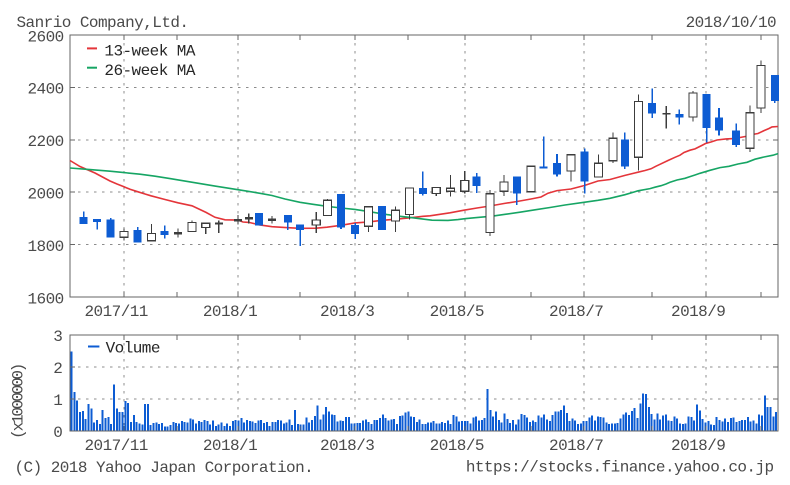 This screenshot has width=790, height=485. Describe the element at coordinates (620, 468) in the screenshot. I see `svg-text:https://stocks.finance.yahoo.c: https://stocks.finance.yahoo.co.jp` at that location.